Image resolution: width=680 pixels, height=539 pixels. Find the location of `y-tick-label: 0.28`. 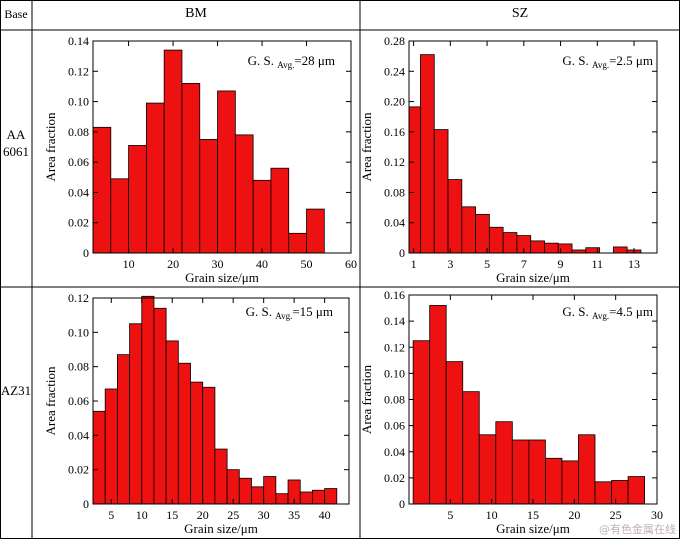

y-tick-label: 0.28 is located at coordinates (394, 41).